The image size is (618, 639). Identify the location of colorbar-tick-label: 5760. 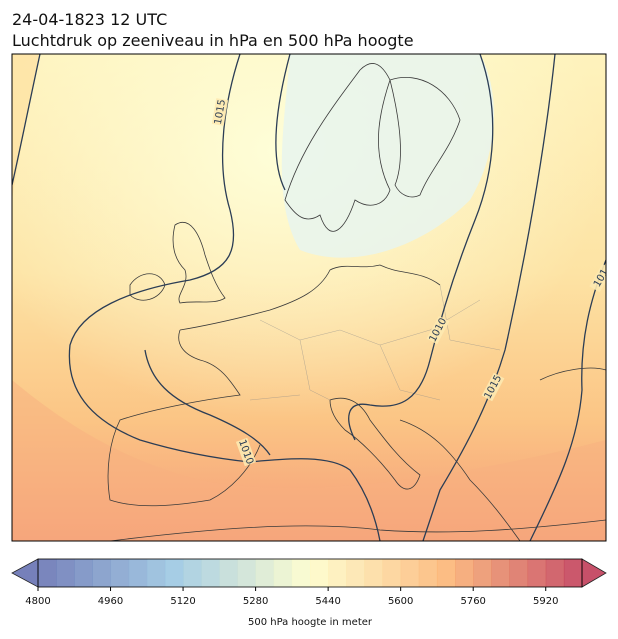
(472, 601).